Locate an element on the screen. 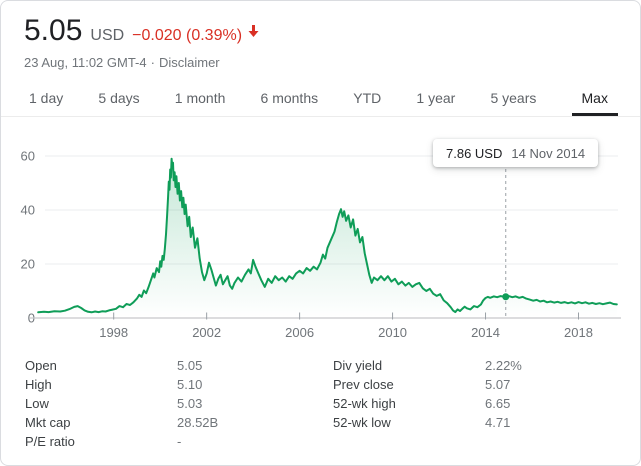  tab-ytd: YTD is located at coordinates (367, 98).